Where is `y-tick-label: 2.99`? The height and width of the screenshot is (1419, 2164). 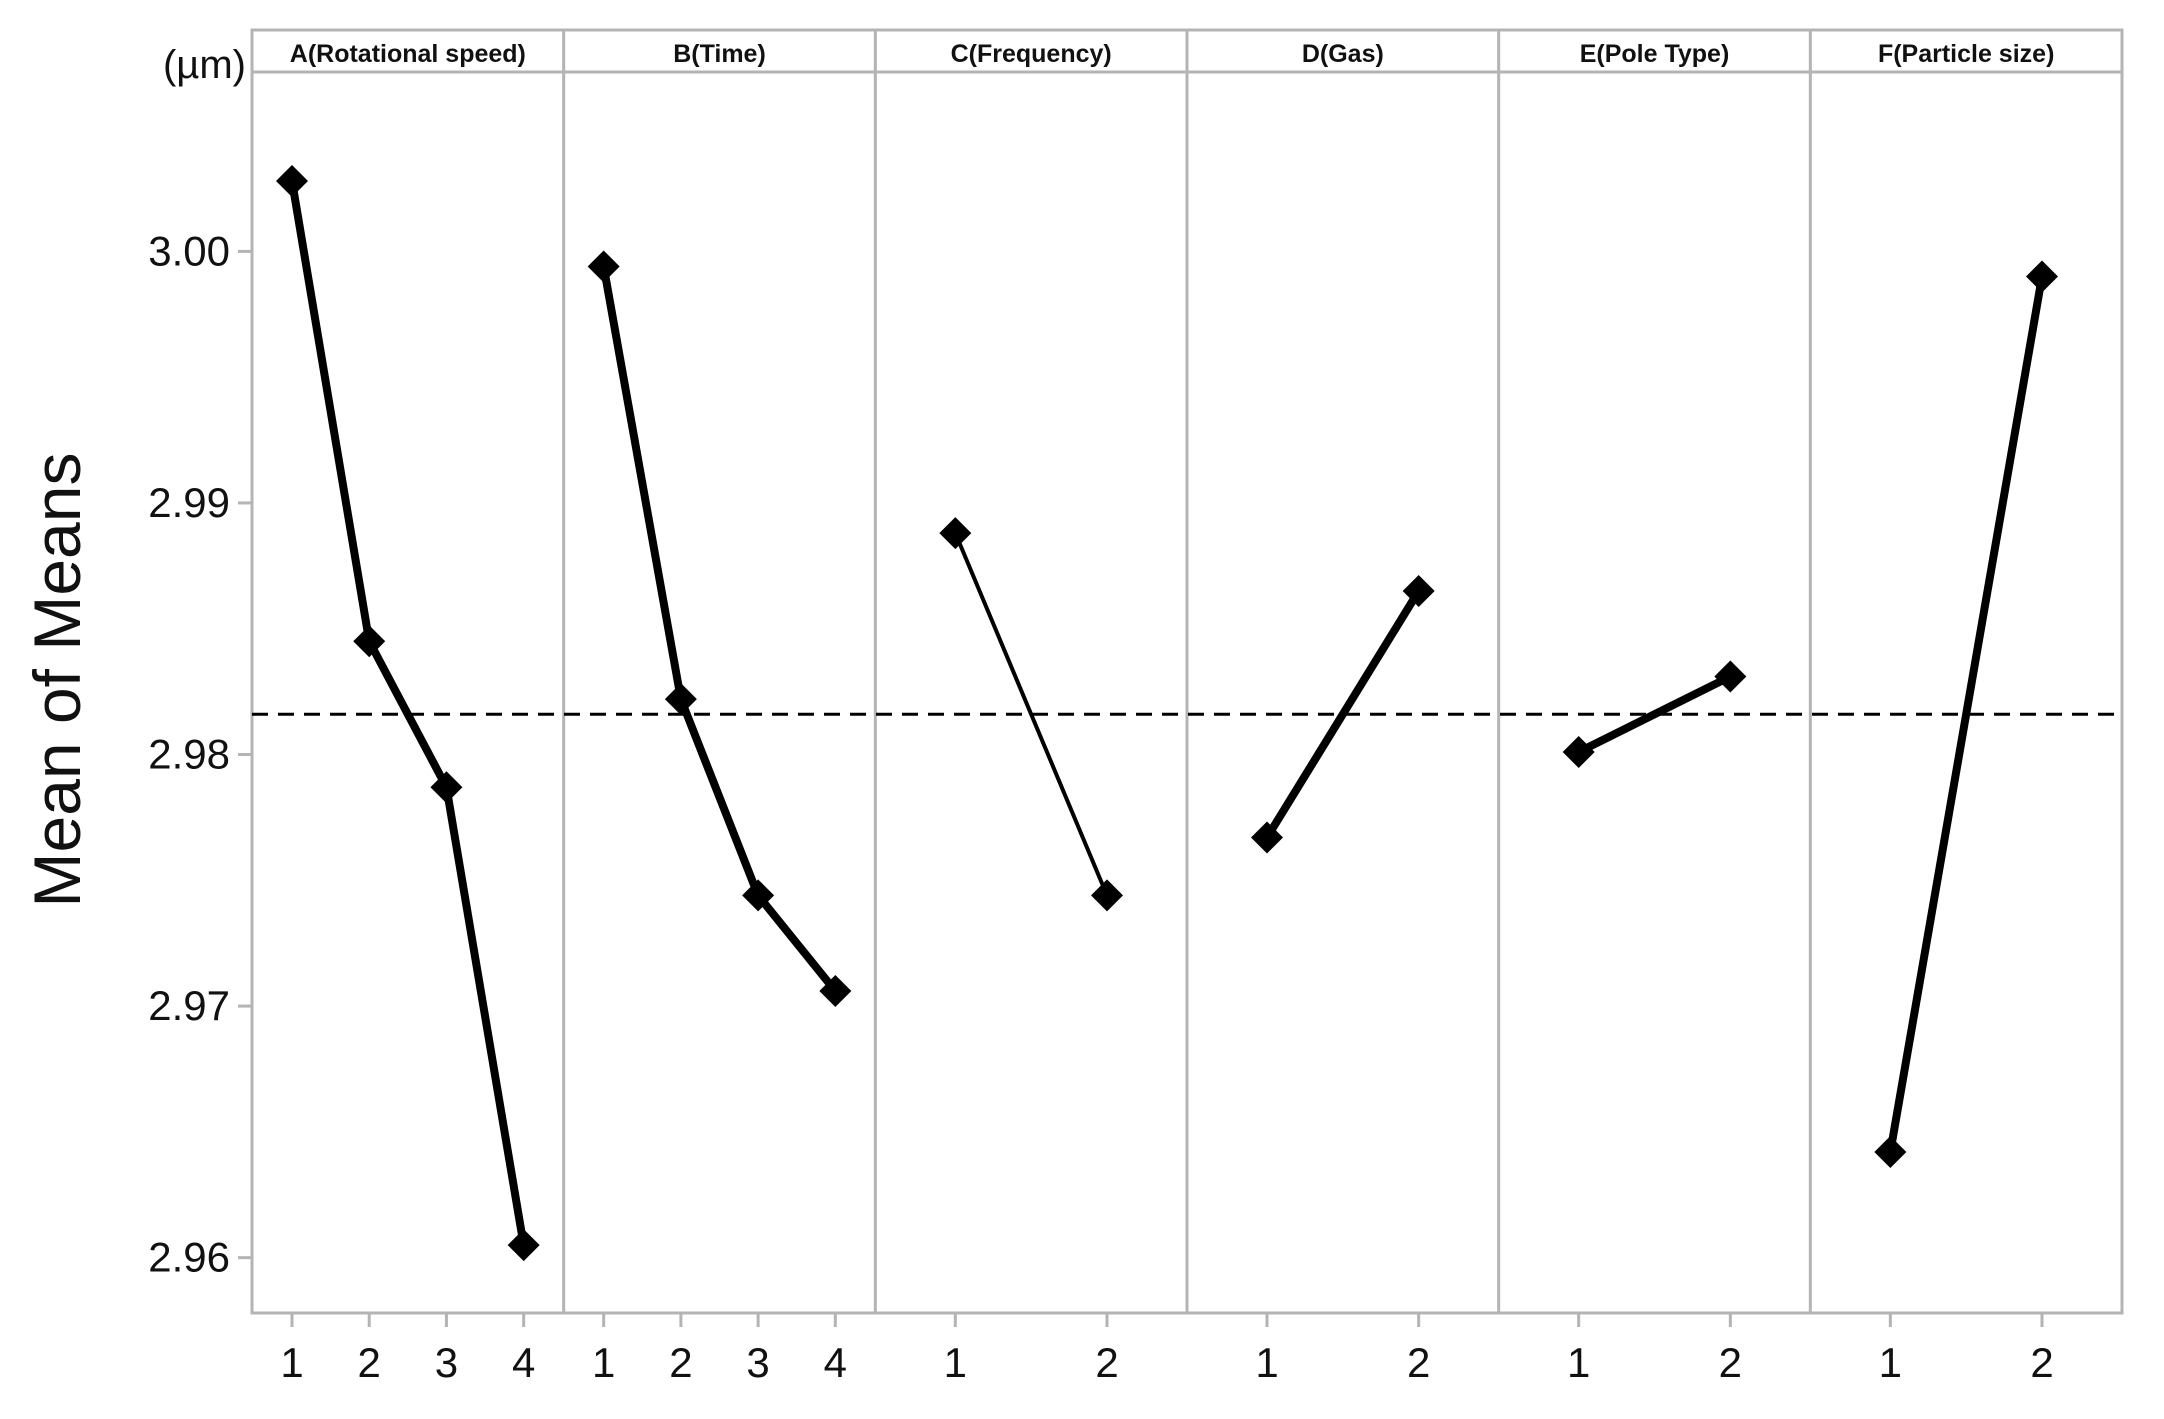 y-tick-label: 2.99 is located at coordinates (189, 502).